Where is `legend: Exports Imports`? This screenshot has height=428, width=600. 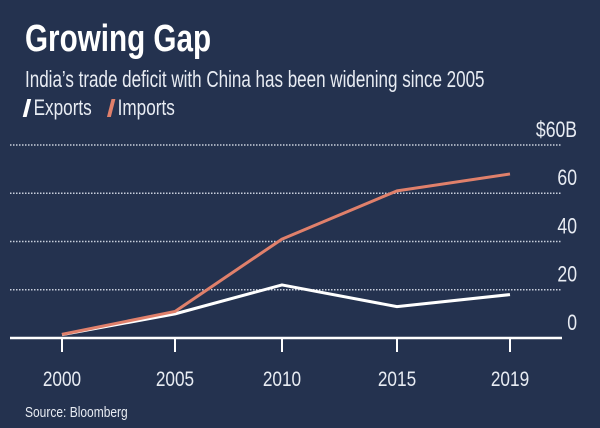 legend: Exports Imports is located at coordinates (98, 108).